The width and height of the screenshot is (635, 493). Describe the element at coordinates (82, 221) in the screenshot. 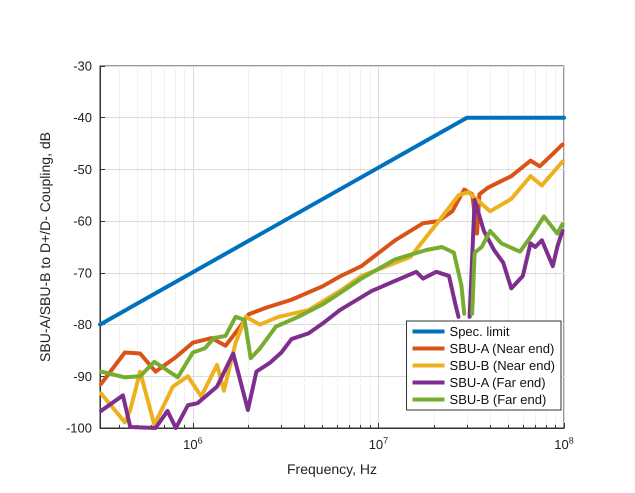

I see `y-tick-label: -60` at that location.